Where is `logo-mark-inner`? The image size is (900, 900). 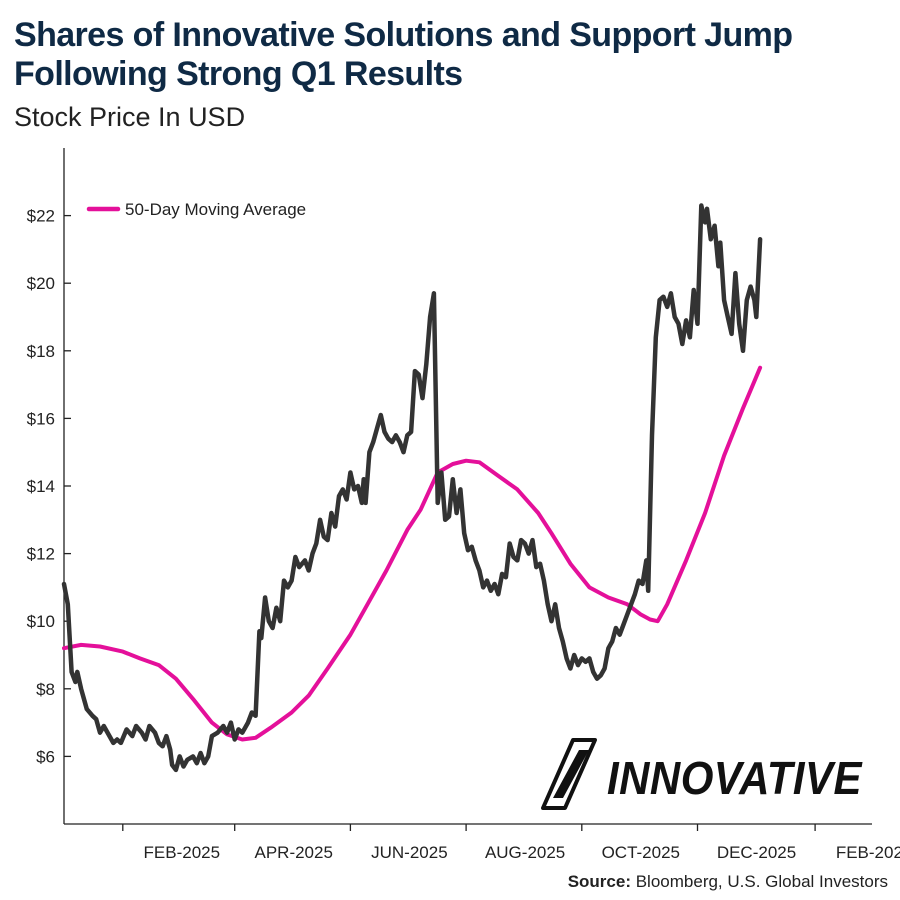
logo-mark-inner is located at coordinates (571, 774).